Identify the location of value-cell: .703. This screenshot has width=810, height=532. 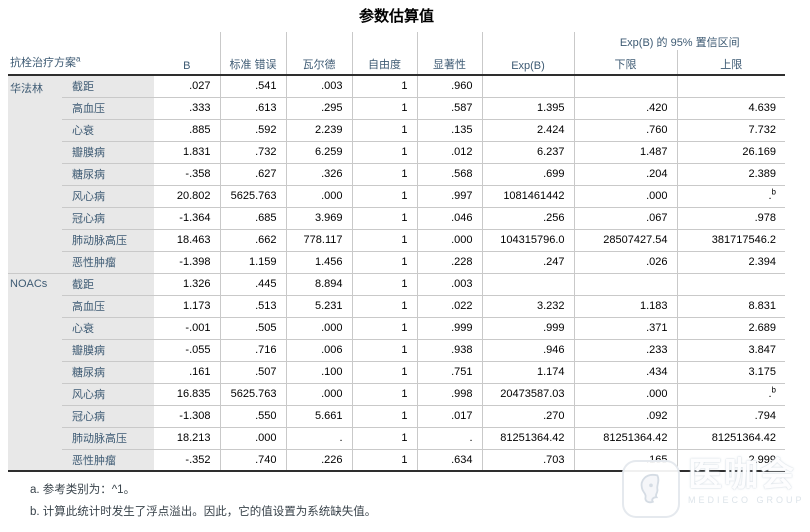
(527, 460).